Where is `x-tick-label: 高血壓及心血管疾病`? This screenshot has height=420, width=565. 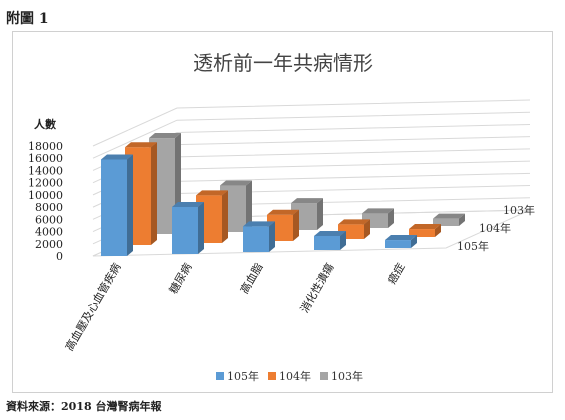 x-tick-label: 高血壓及心血管疾病 is located at coordinates (93, 307).